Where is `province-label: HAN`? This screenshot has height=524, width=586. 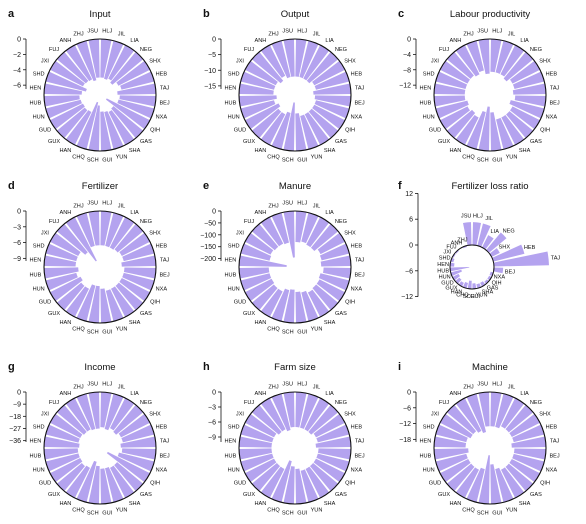 province-label: HAN is located at coordinates (456, 151).